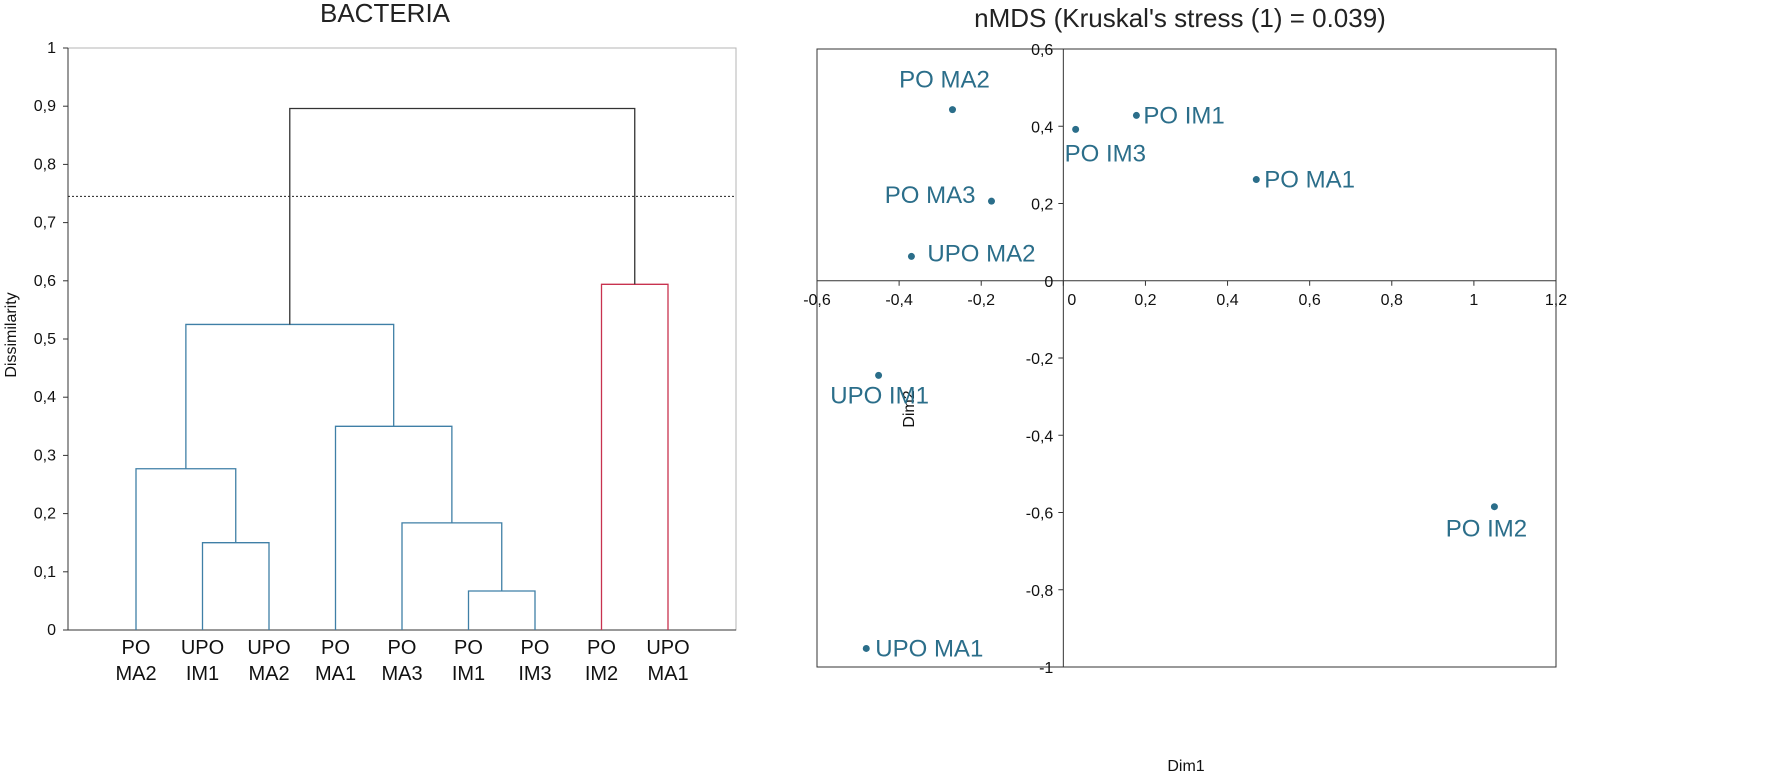 Image resolution: width=1770 pixels, height=775 pixels. I want to click on nmds-y-tick-label: 0,4, so click(1042, 127).